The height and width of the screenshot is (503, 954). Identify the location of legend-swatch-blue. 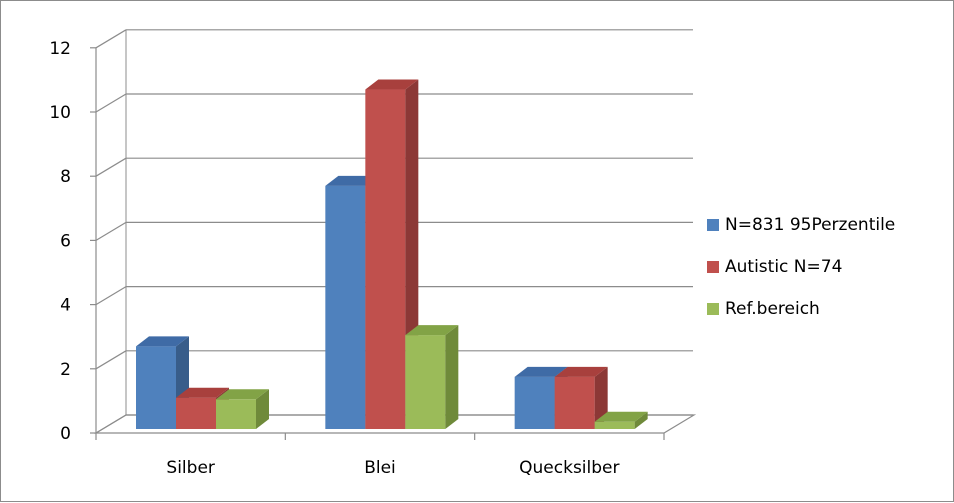
(713, 225).